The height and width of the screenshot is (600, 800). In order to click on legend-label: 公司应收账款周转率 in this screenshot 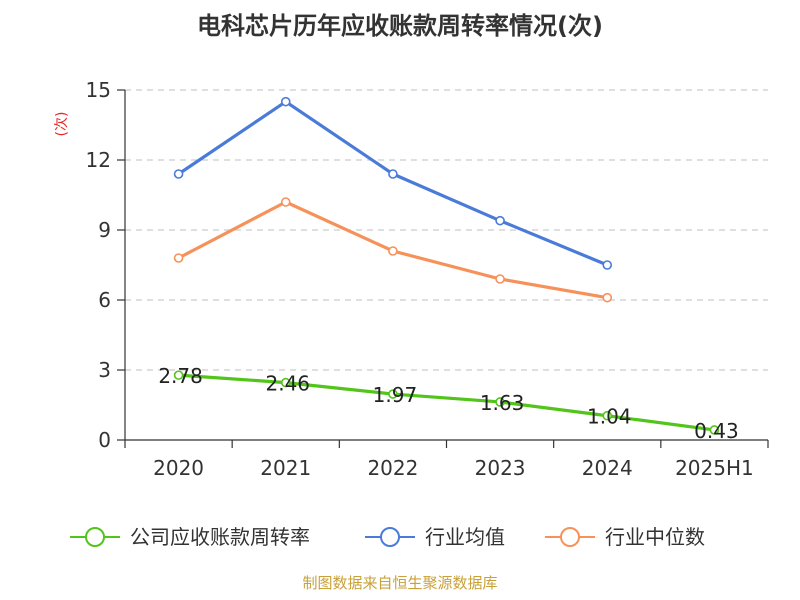, I will do `click(220, 537)`.